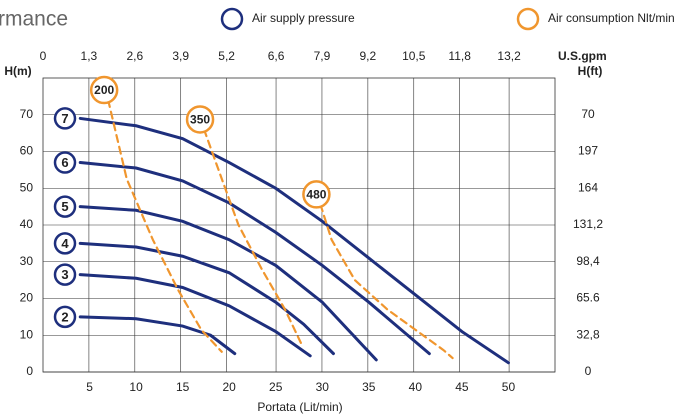 The width and height of the screenshot is (684, 416). Describe the element at coordinates (226, 56) in the screenshot. I see `x2-tick-label: 5,2` at that location.